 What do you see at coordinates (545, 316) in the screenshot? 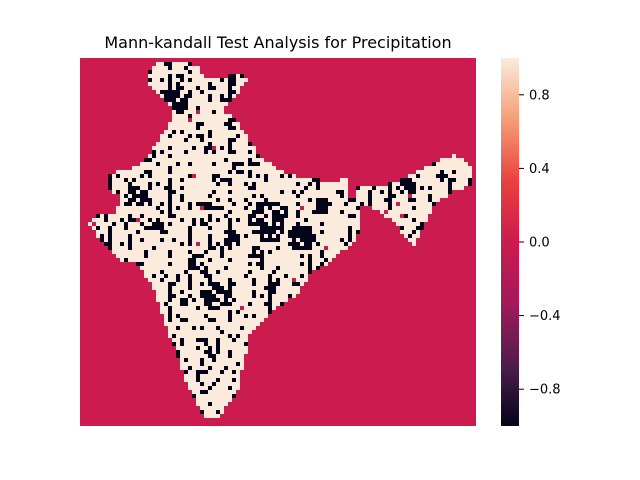
I see `colorbar-tick-label: −0.4` at bounding box center [545, 316].